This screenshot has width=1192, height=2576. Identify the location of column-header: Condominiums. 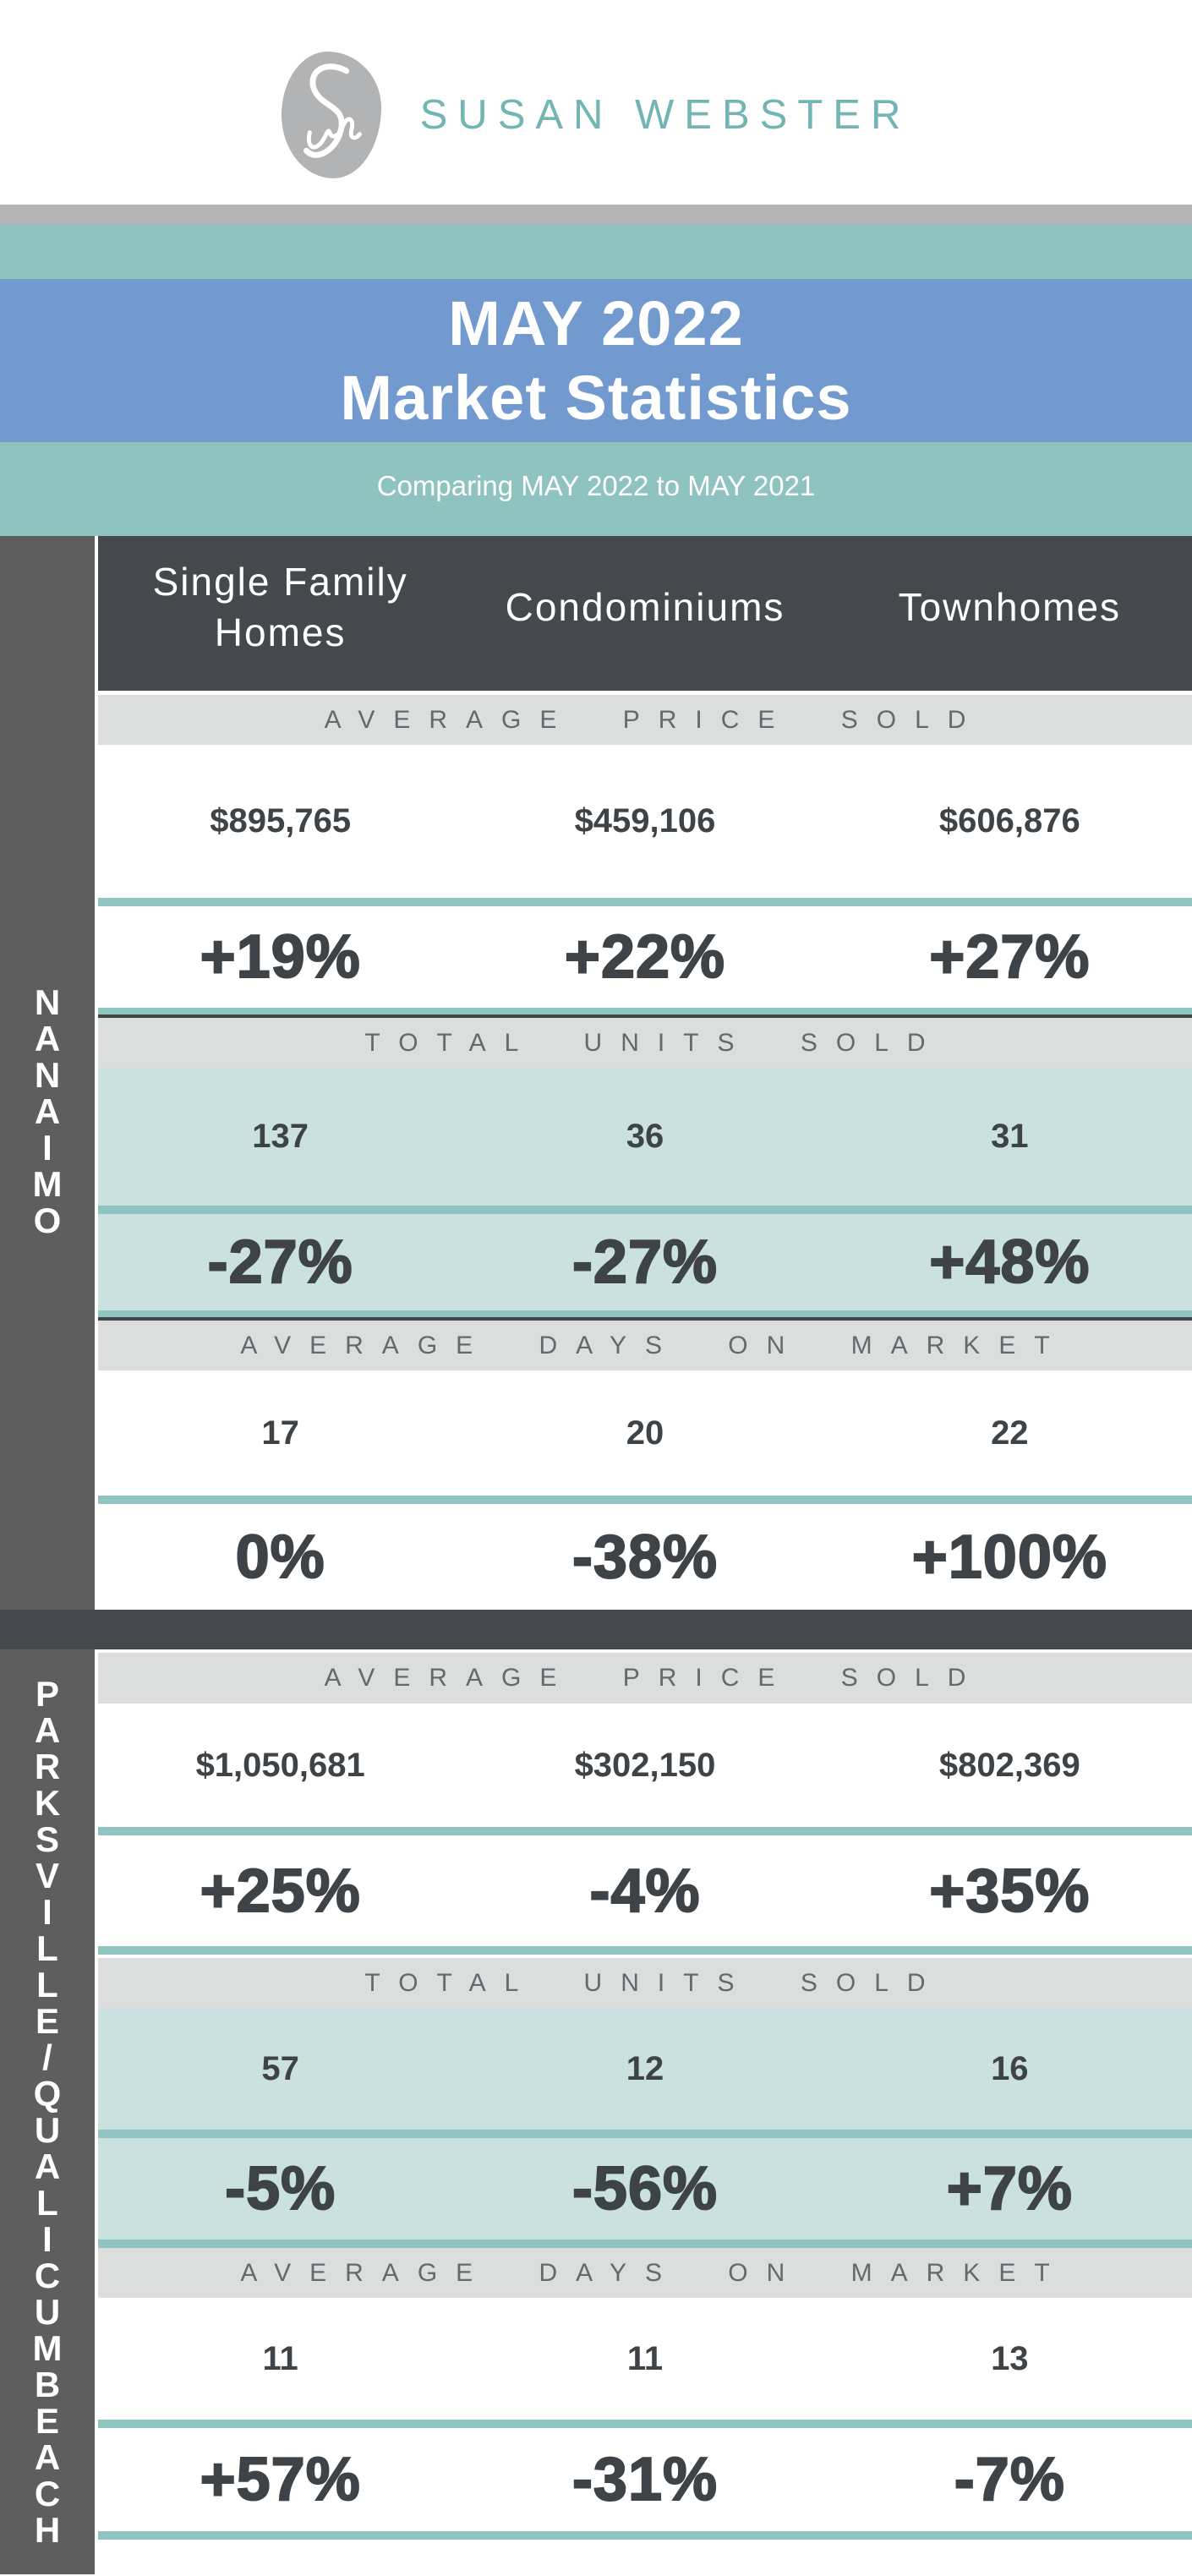
(645, 606).